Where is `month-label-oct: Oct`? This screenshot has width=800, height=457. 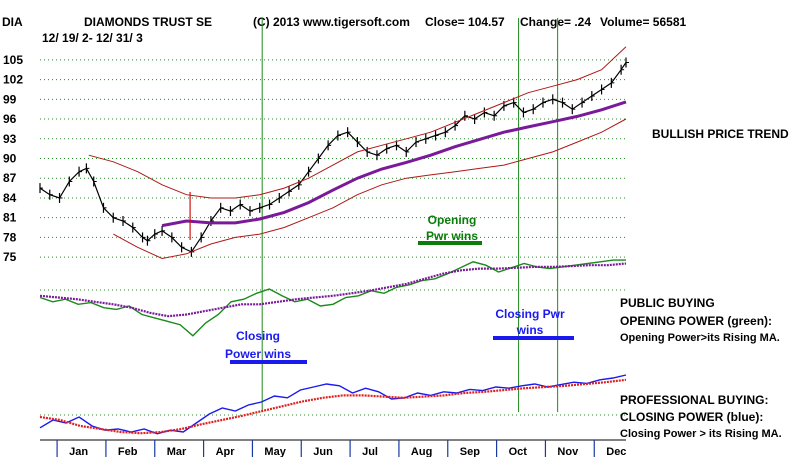
month-label-oct: Oct is located at coordinates (518, 451).